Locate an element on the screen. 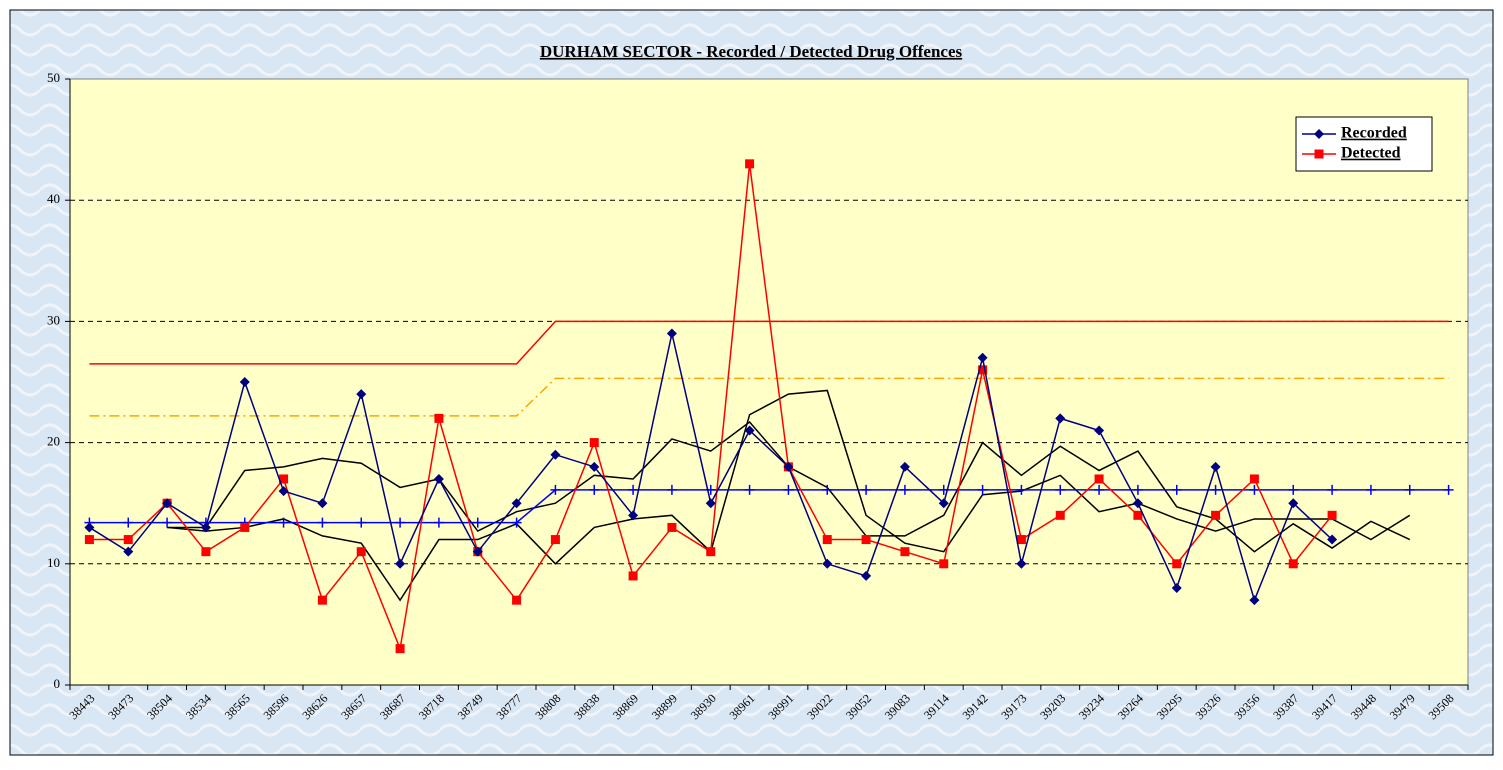 The width and height of the screenshot is (1503, 770). y-tick-label: 50 is located at coordinates (53, 77).